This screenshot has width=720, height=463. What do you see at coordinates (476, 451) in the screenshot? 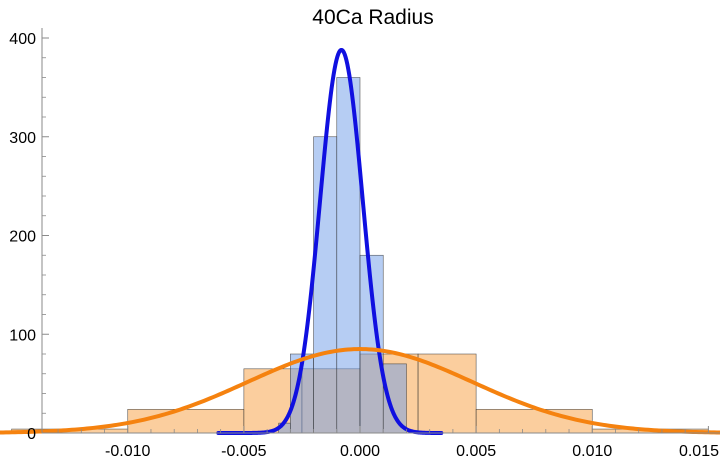
I see `x-tick-label: 0.005` at bounding box center [476, 451].